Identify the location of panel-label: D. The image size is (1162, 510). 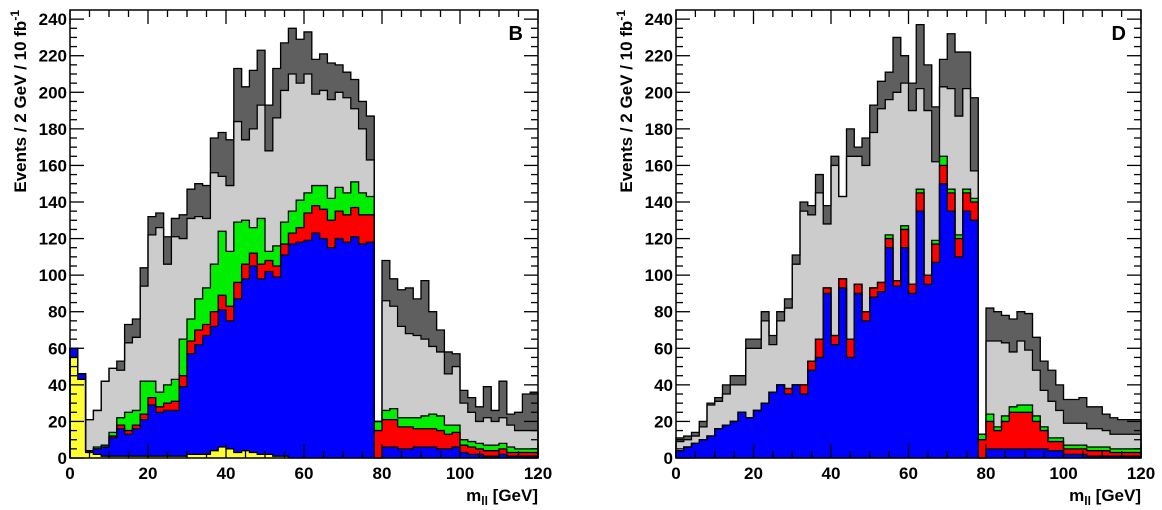
(1119, 34).